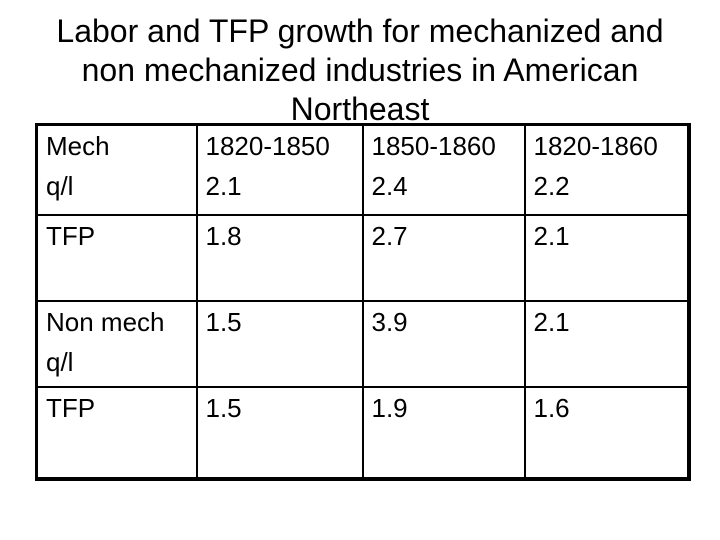 The image size is (720, 540). I want to click on table-row-nonmech-ql: Non mech q/l 1.5 3.9 2.1, so click(362, 343).